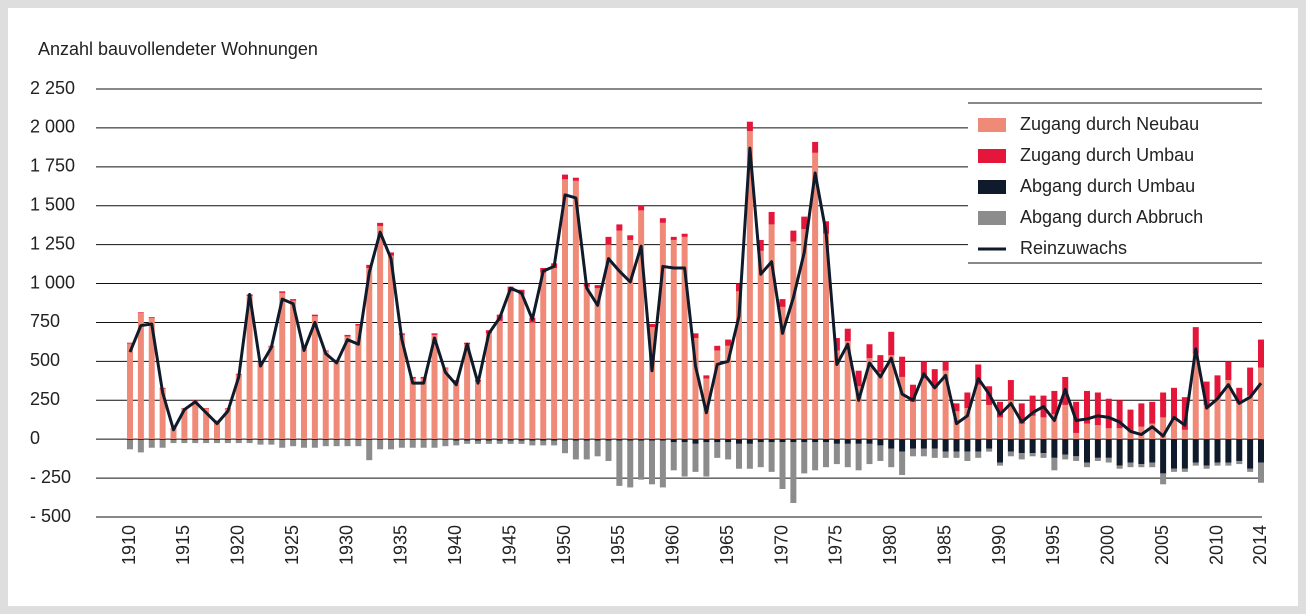 The width and height of the screenshot is (1306, 614). Describe the element at coordinates (836, 545) in the screenshot. I see `x-tick-label: 1975` at that location.